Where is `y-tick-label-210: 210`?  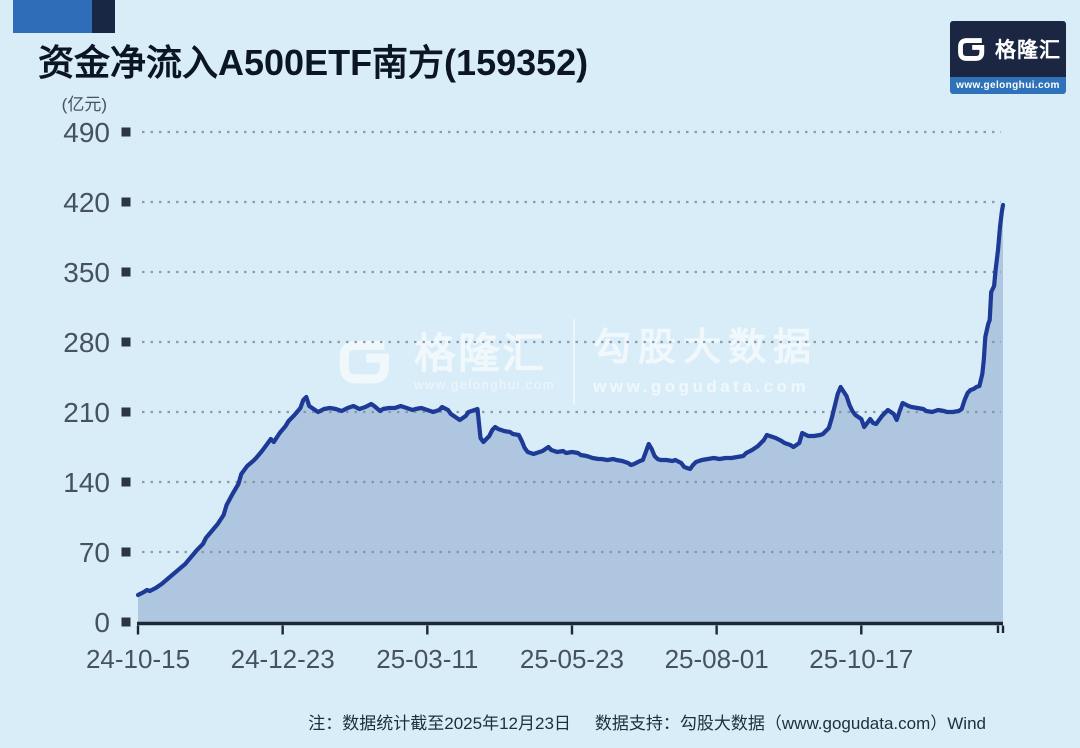 y-tick-label-210: 210 is located at coordinates (86, 412).